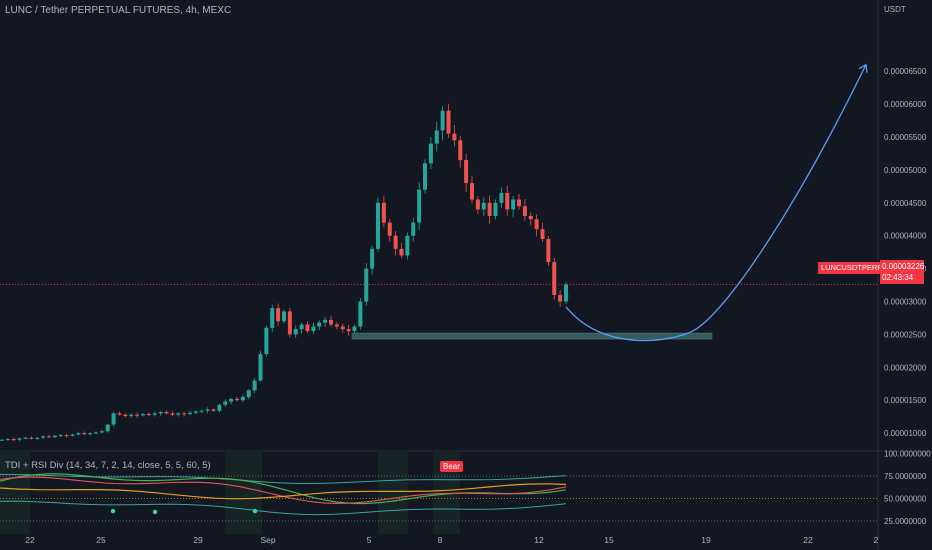 The width and height of the screenshot is (932, 550). What do you see at coordinates (898, 277) in the screenshot?
I see `bar-countdown: 02:43:34` at bounding box center [898, 277].